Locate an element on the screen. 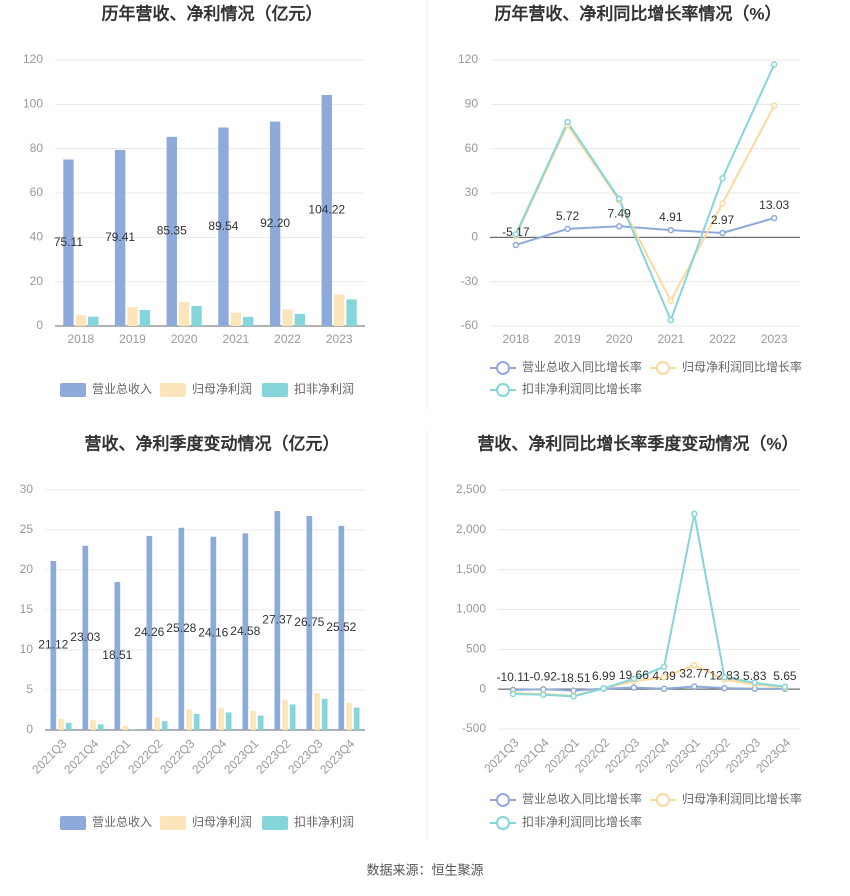 Image resolution: width=850 pixels, height=896 pixels. legend-label: 扣非净利润 is located at coordinates (324, 389).